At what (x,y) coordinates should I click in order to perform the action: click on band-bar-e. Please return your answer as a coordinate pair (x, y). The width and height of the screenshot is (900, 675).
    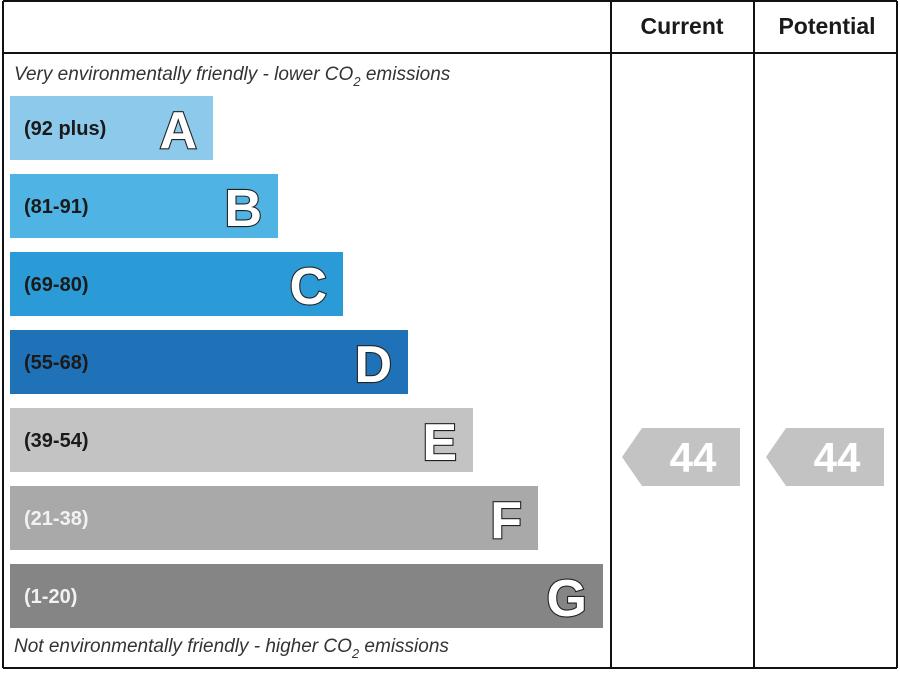
    Looking at the image, I should click on (241, 440).